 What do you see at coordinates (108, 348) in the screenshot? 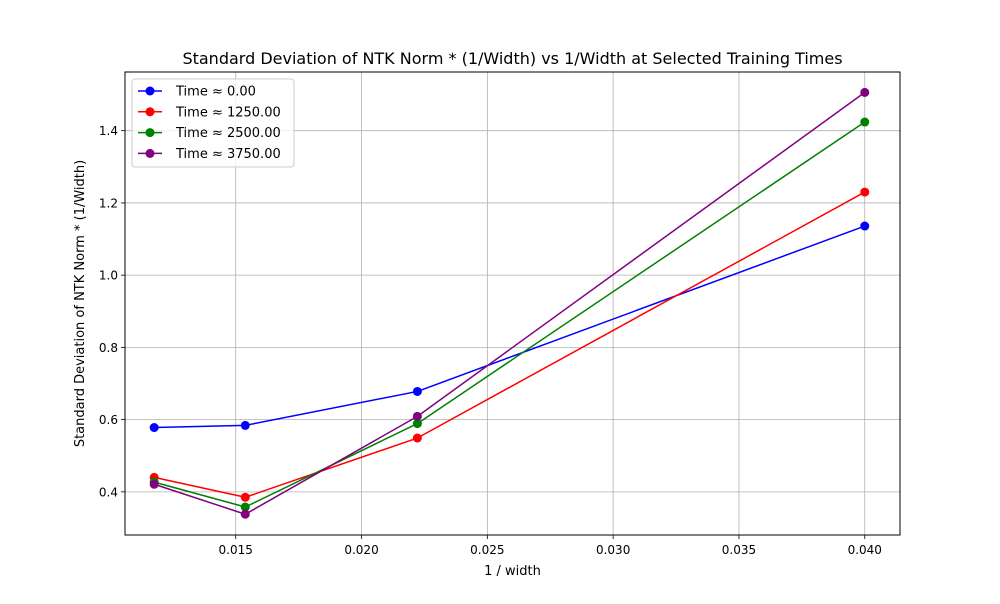
I see `y-tick-label: 0.8` at bounding box center [108, 348].